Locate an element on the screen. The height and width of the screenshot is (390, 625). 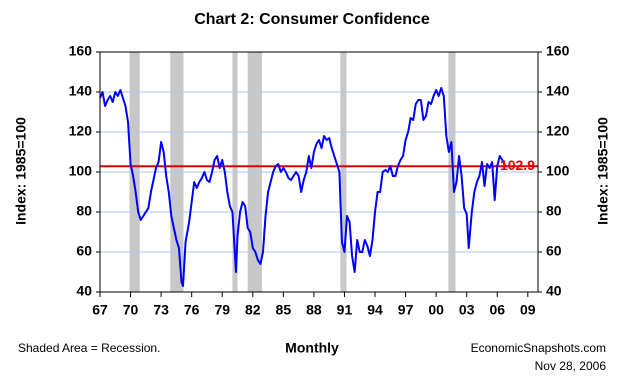
x-tick-label: 06 is located at coordinates (497, 310).